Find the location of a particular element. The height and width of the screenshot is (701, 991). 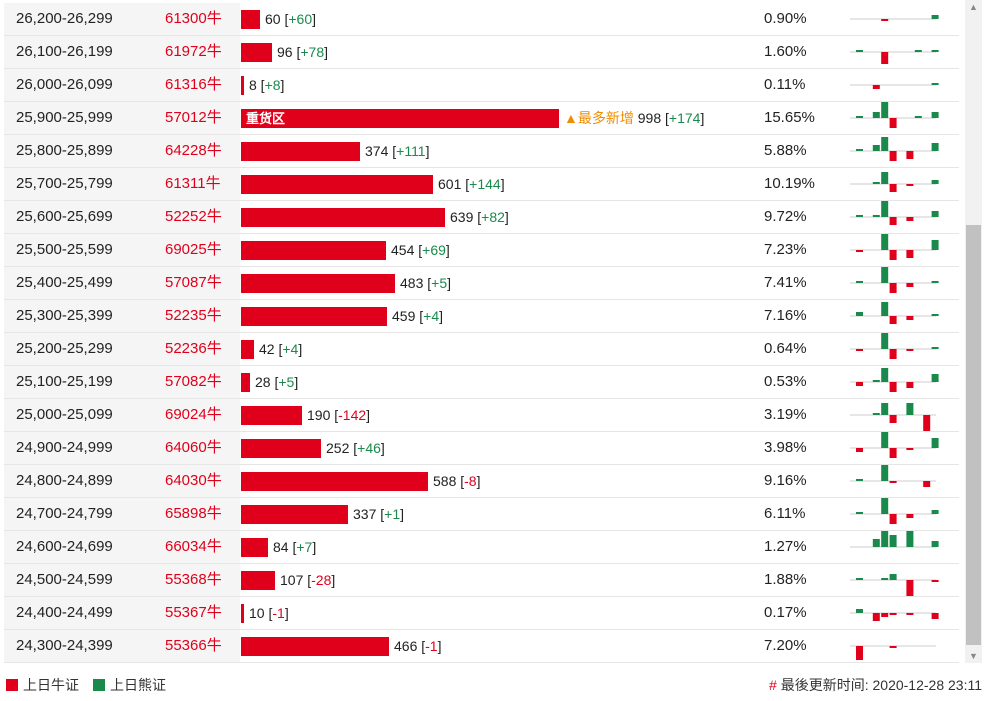

vertical-scrollbar: ▲ ▼ is located at coordinates (973, 331).